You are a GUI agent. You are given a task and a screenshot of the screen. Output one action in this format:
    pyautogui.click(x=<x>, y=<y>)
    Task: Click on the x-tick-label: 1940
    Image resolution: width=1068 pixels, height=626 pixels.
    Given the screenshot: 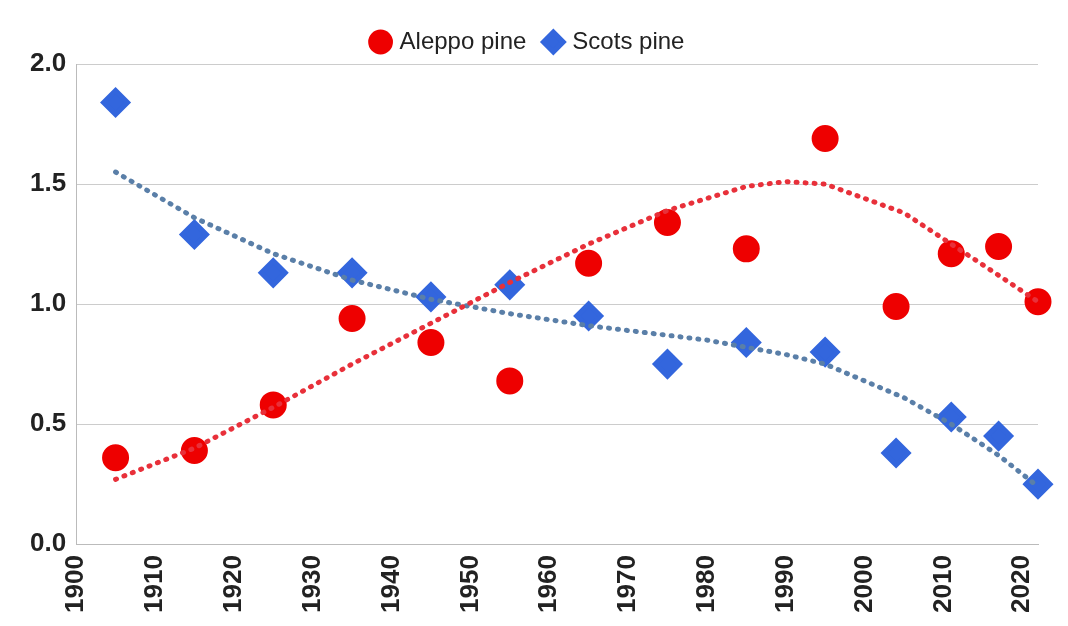 What is the action you would take?
    pyautogui.click(x=389, y=584)
    